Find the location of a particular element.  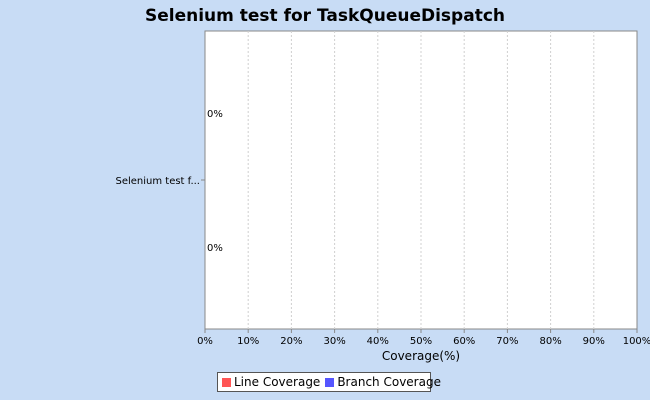

bar-labels: 0% 0% is located at coordinates (215, 181).